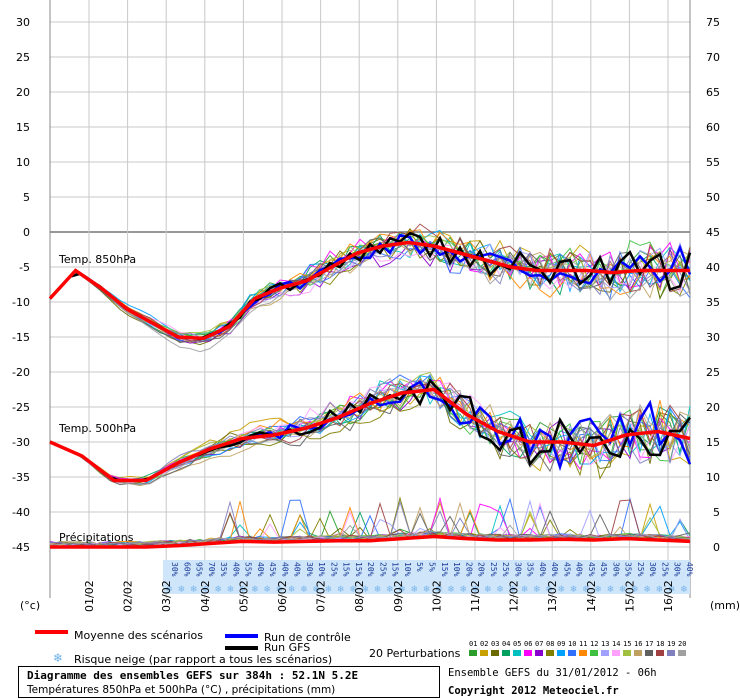 The width and height of the screenshot is (740, 700). Describe the element at coordinates (26, 232) in the screenshot. I see `left-tick-label: 0` at that location.